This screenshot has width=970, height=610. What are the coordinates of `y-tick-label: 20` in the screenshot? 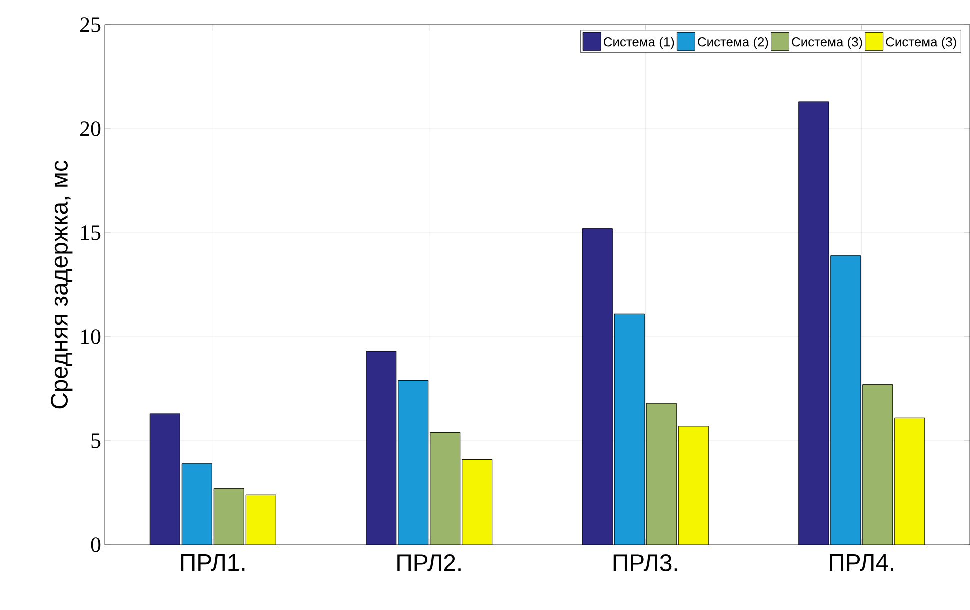 It's located at (90, 129).